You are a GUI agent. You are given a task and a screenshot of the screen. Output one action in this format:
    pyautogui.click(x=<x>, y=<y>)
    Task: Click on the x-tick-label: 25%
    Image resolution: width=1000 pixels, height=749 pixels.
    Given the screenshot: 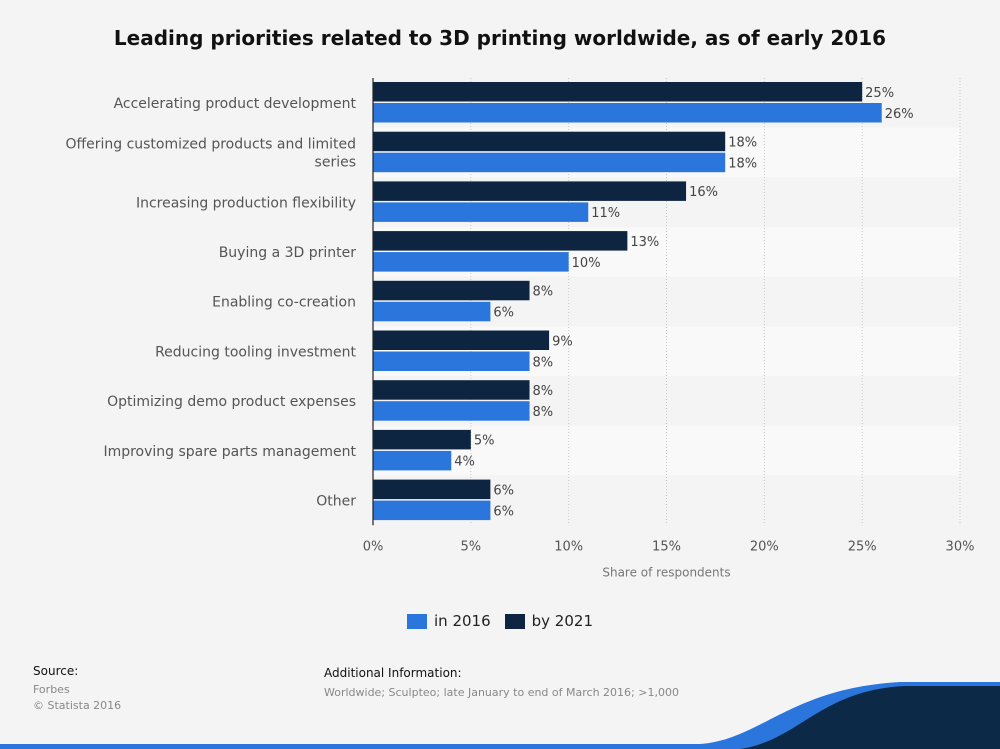 What is the action you would take?
    pyautogui.click(x=862, y=546)
    